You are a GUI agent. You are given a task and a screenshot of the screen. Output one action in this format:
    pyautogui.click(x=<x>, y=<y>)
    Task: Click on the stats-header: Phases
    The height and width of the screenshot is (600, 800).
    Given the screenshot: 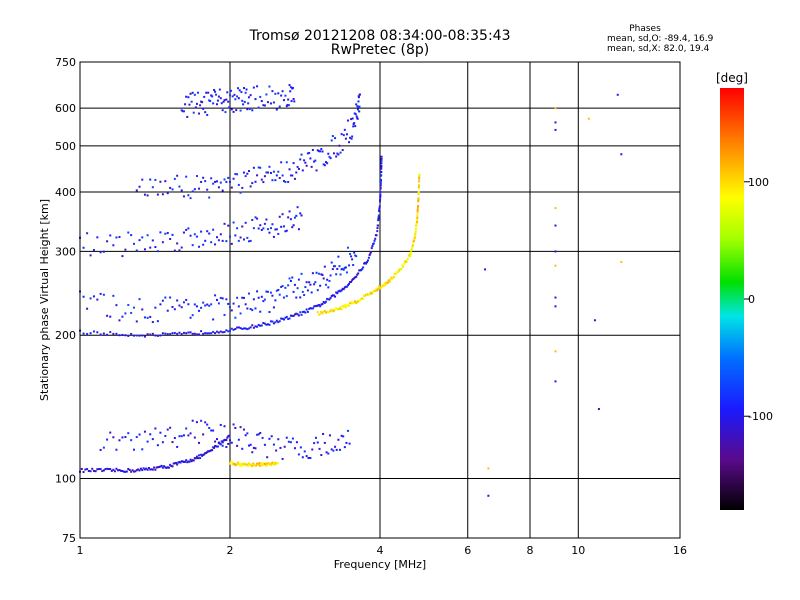 What is the action you would take?
    pyautogui.click(x=645, y=29)
    